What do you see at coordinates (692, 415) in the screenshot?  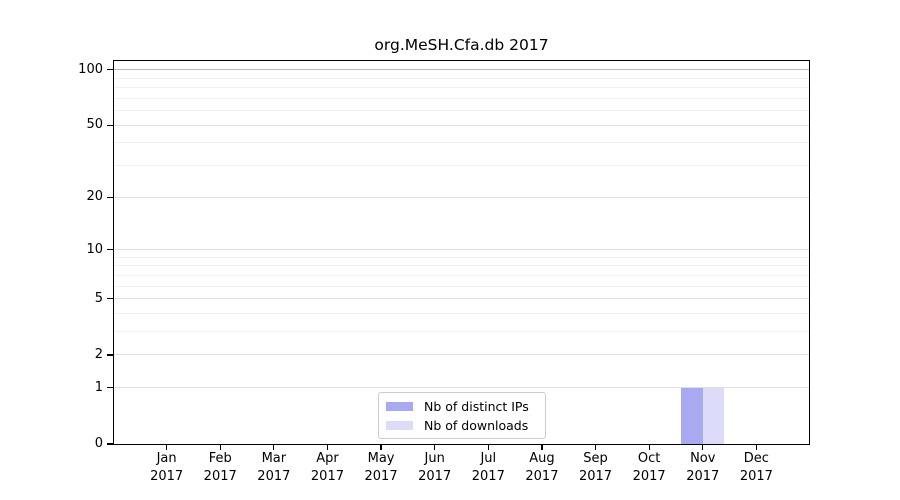 I see `bar-nb-of-distinct-ips-nov-2017` at bounding box center [692, 415].